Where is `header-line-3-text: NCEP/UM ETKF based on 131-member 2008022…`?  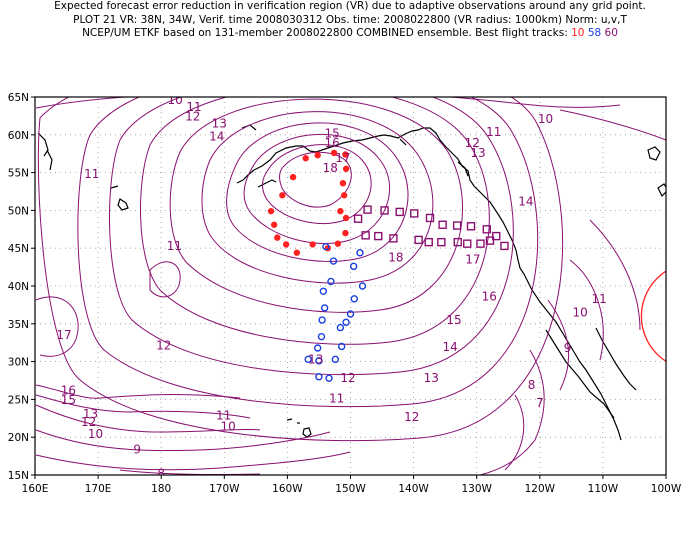 header-line-3-text: NCEP/UM ETKF based on 131-member 2008022… is located at coordinates (327, 33).